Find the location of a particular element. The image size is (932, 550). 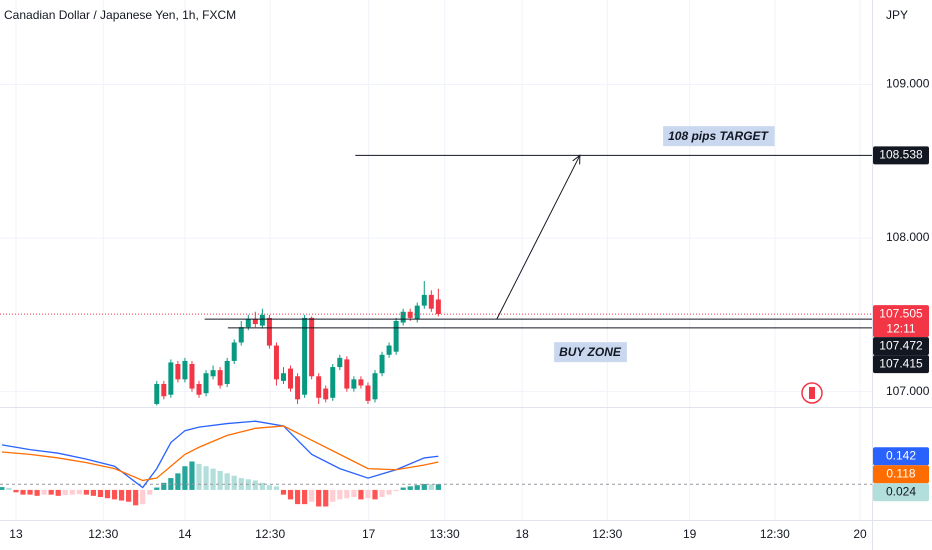

x-tick-label: 14 is located at coordinates (185, 534).